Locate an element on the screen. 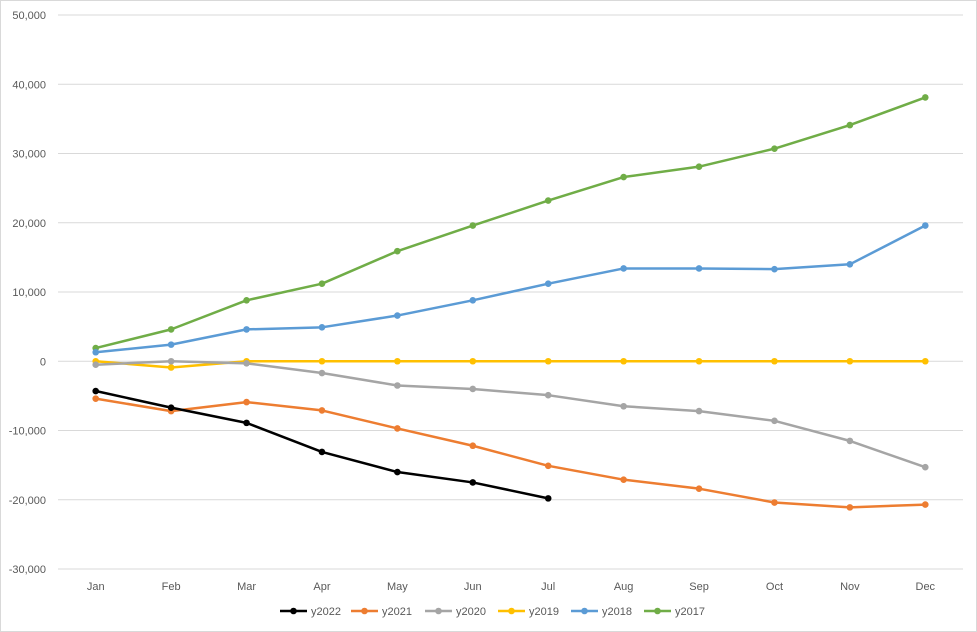  x-tick-label: Jun is located at coordinates (473, 587).